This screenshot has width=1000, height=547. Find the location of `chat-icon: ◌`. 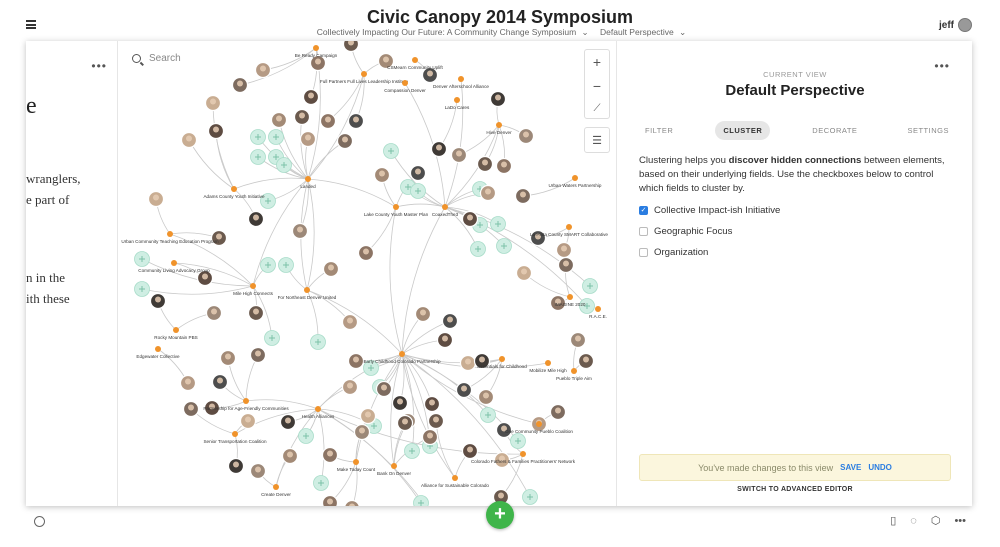

chat-icon: ◌ is located at coordinates (913, 520).